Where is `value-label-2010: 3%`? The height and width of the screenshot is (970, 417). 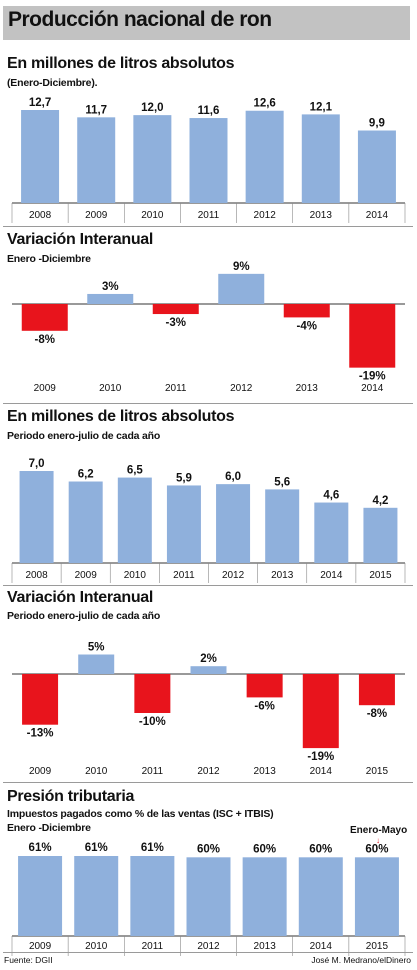
value-label-2010: 3% is located at coordinates (110, 287).